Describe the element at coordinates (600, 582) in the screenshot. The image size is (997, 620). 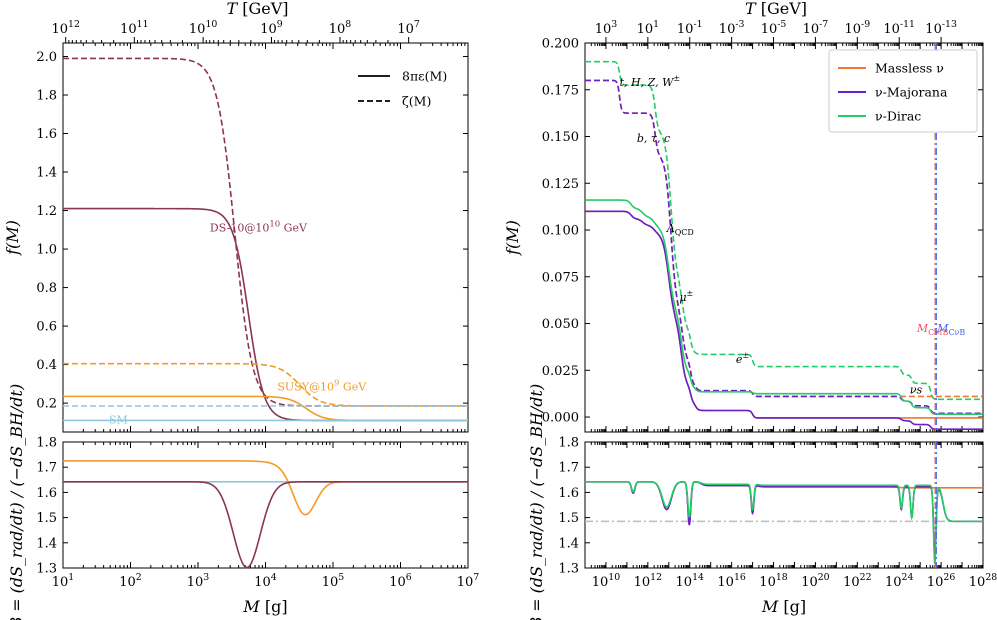
I see `rb-xtick-label-0-base: 10` at that location.